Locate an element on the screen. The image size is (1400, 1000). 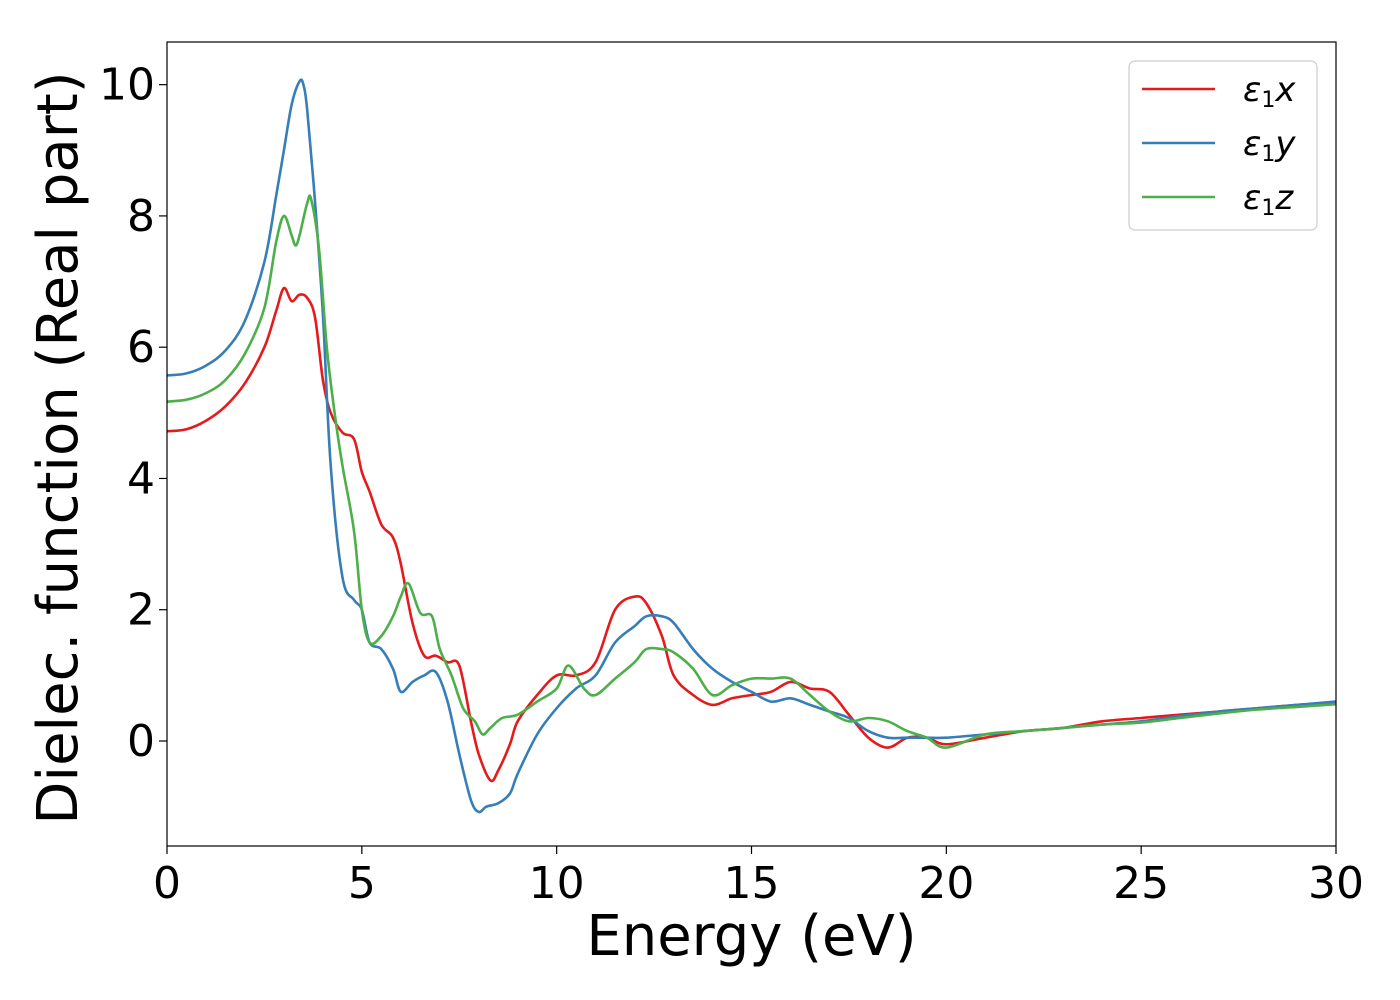
y-tick-label: 4 is located at coordinates (141, 478).